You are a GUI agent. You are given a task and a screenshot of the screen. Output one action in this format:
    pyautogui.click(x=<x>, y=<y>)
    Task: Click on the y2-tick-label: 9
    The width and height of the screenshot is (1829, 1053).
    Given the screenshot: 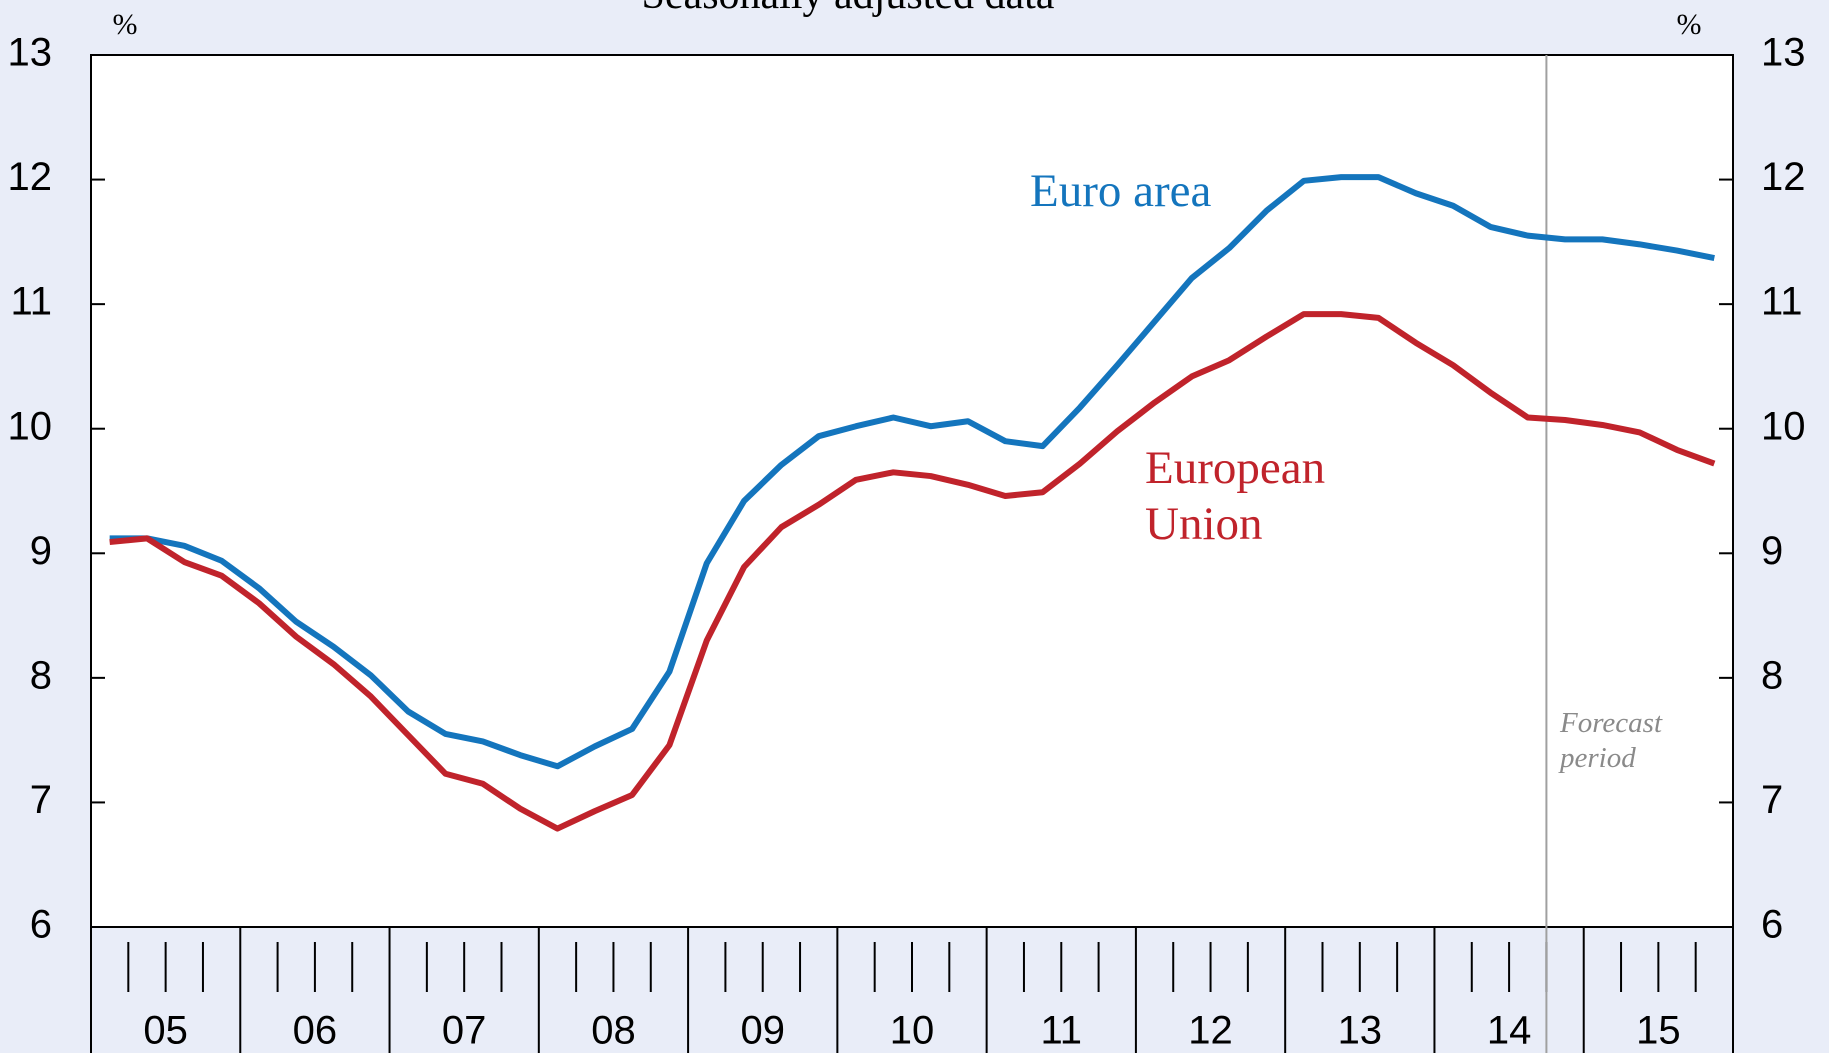 What is the action you would take?
    pyautogui.click(x=1772, y=551)
    